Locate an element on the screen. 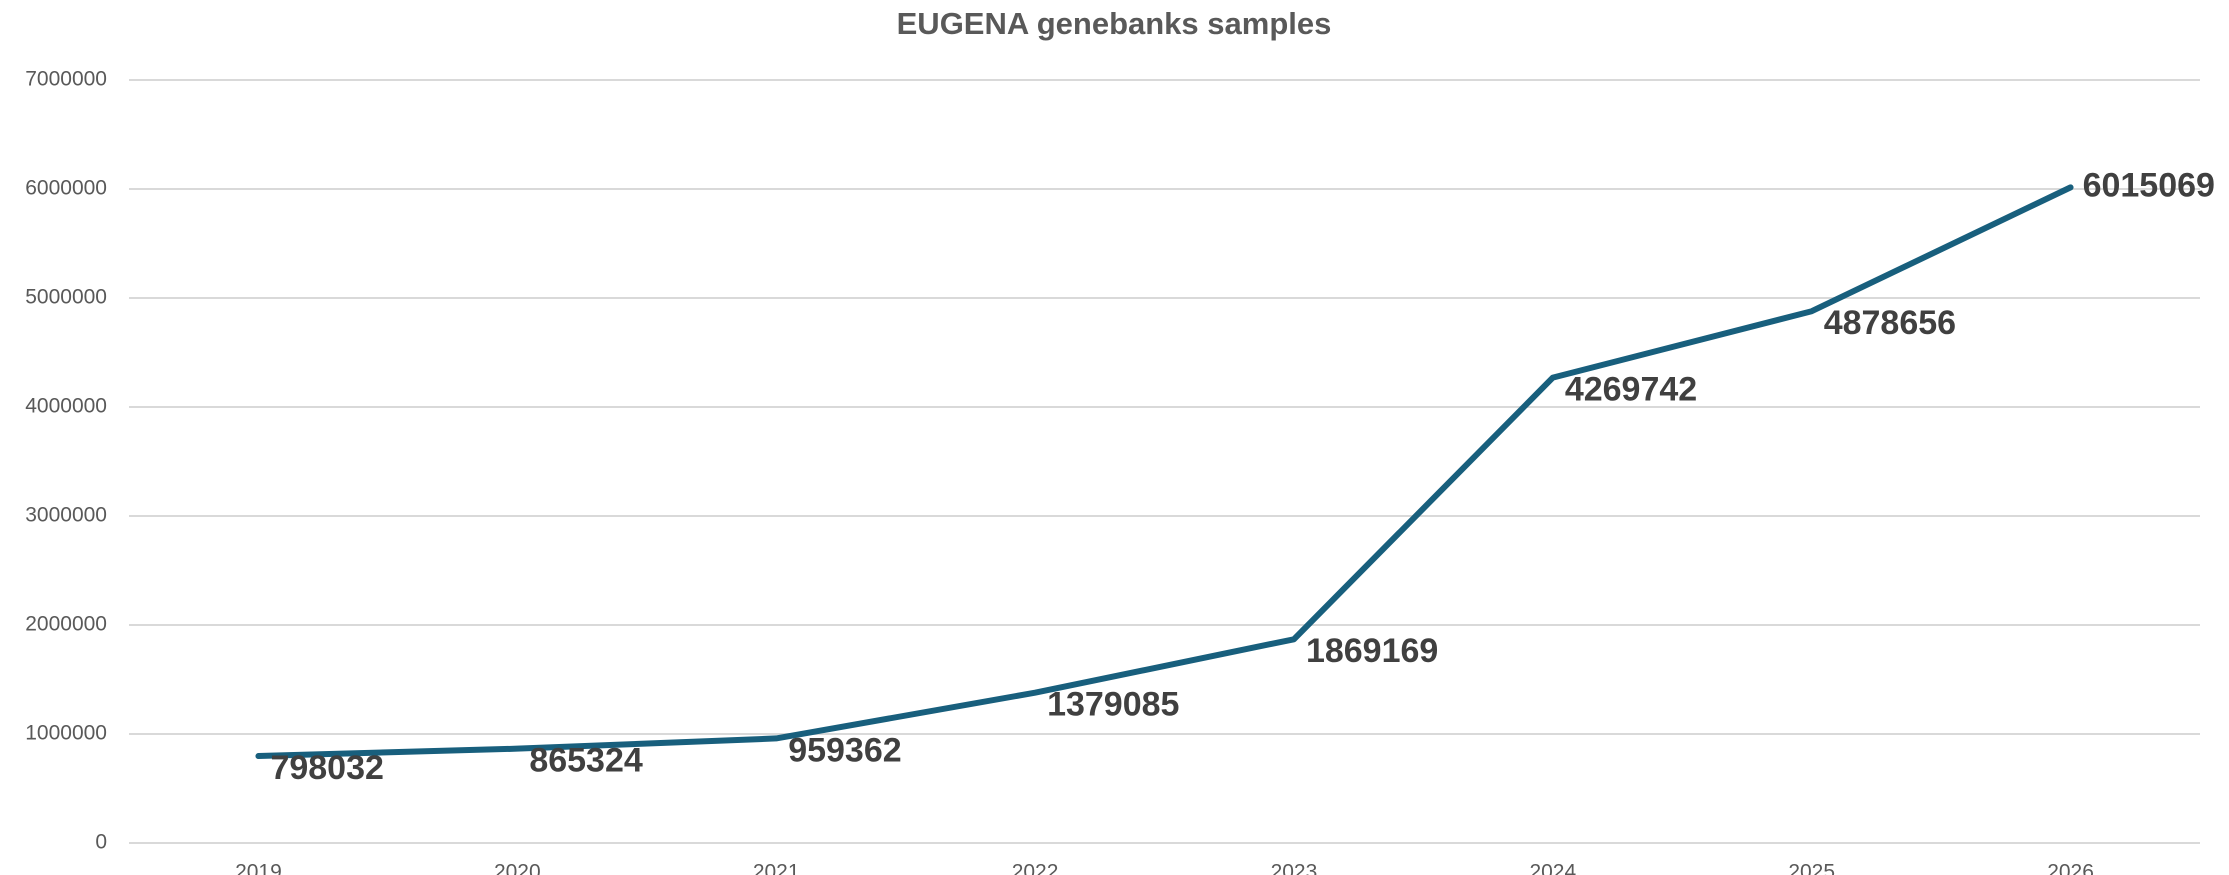 This screenshot has height=875, width=2229. data-label: 6015069 is located at coordinates (2149, 185).